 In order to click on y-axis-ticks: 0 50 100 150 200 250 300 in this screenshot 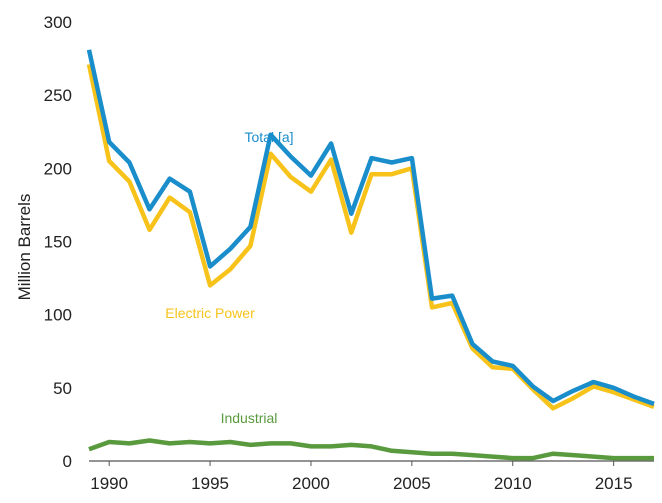, I will do `click(58, 242)`.